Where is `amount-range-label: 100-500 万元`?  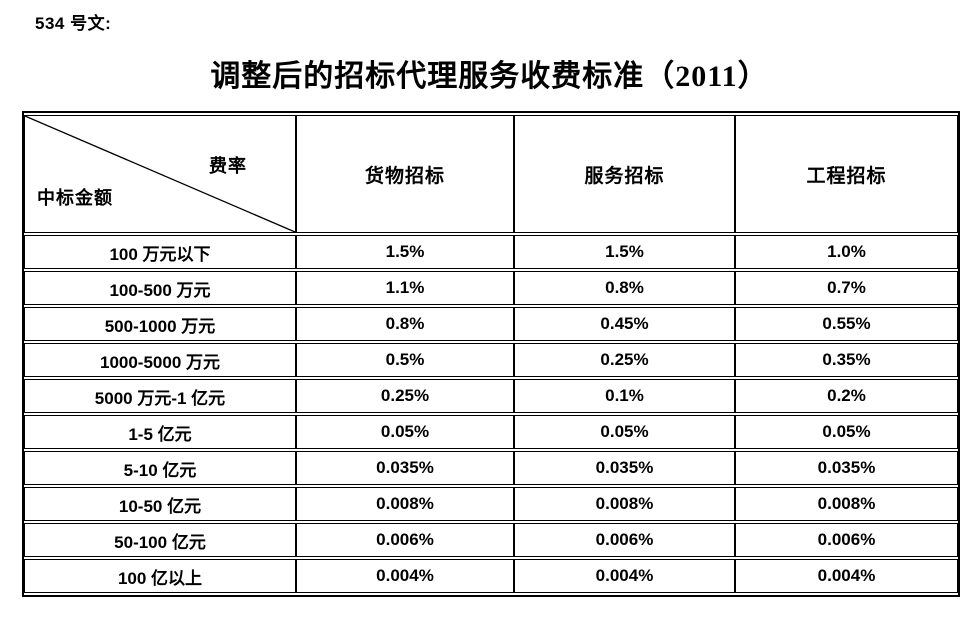 amount-range-label: 100-500 万元 is located at coordinates (160, 288).